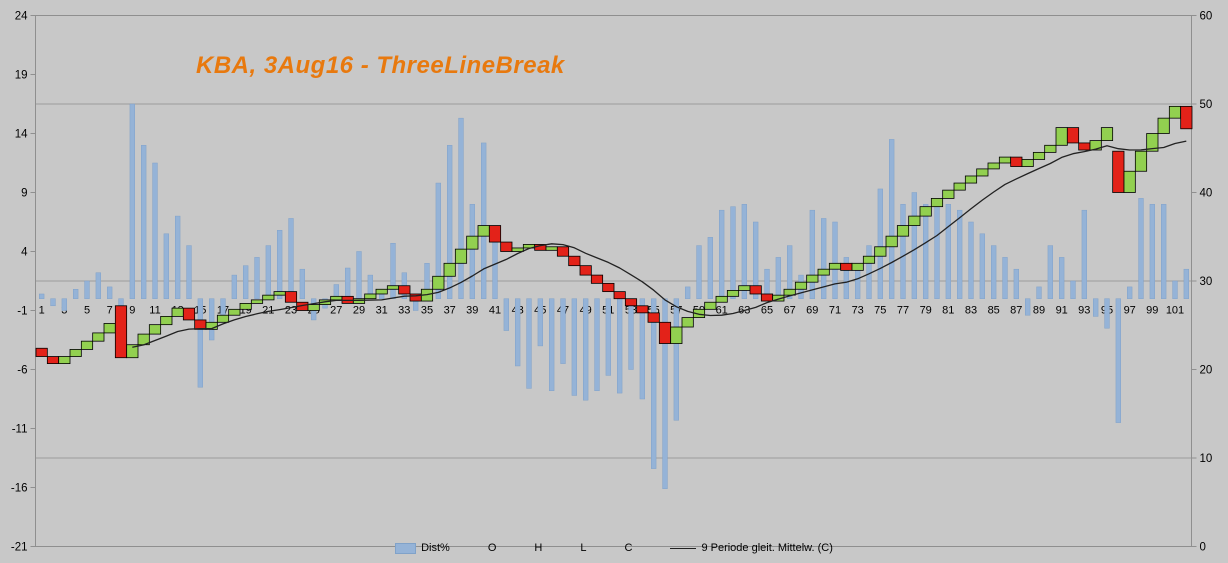 The height and width of the screenshot is (563, 1228). I want to click on svg-text: 101, so click(1175, 311).